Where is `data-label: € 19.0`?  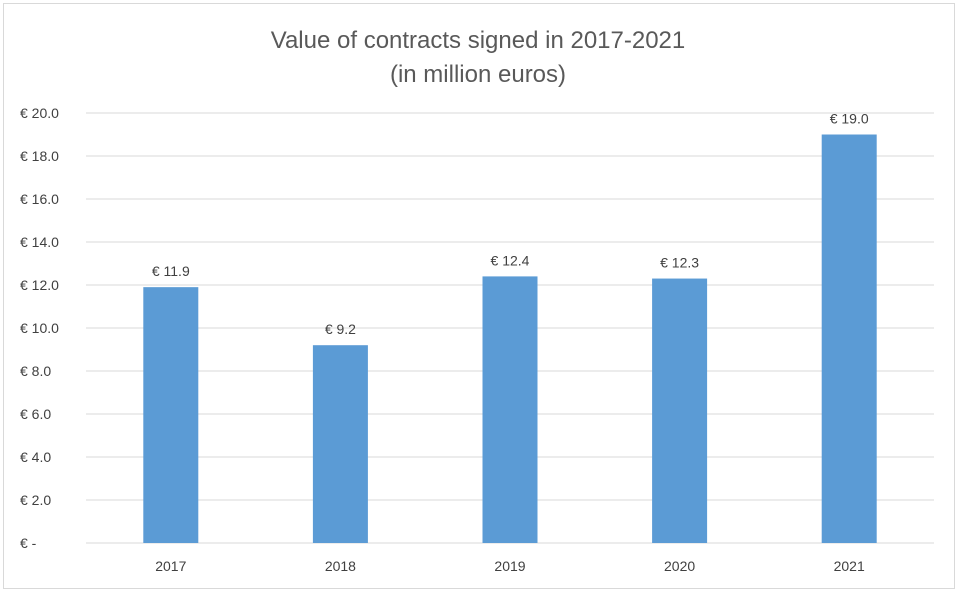 data-label: € 19.0 is located at coordinates (849, 119).